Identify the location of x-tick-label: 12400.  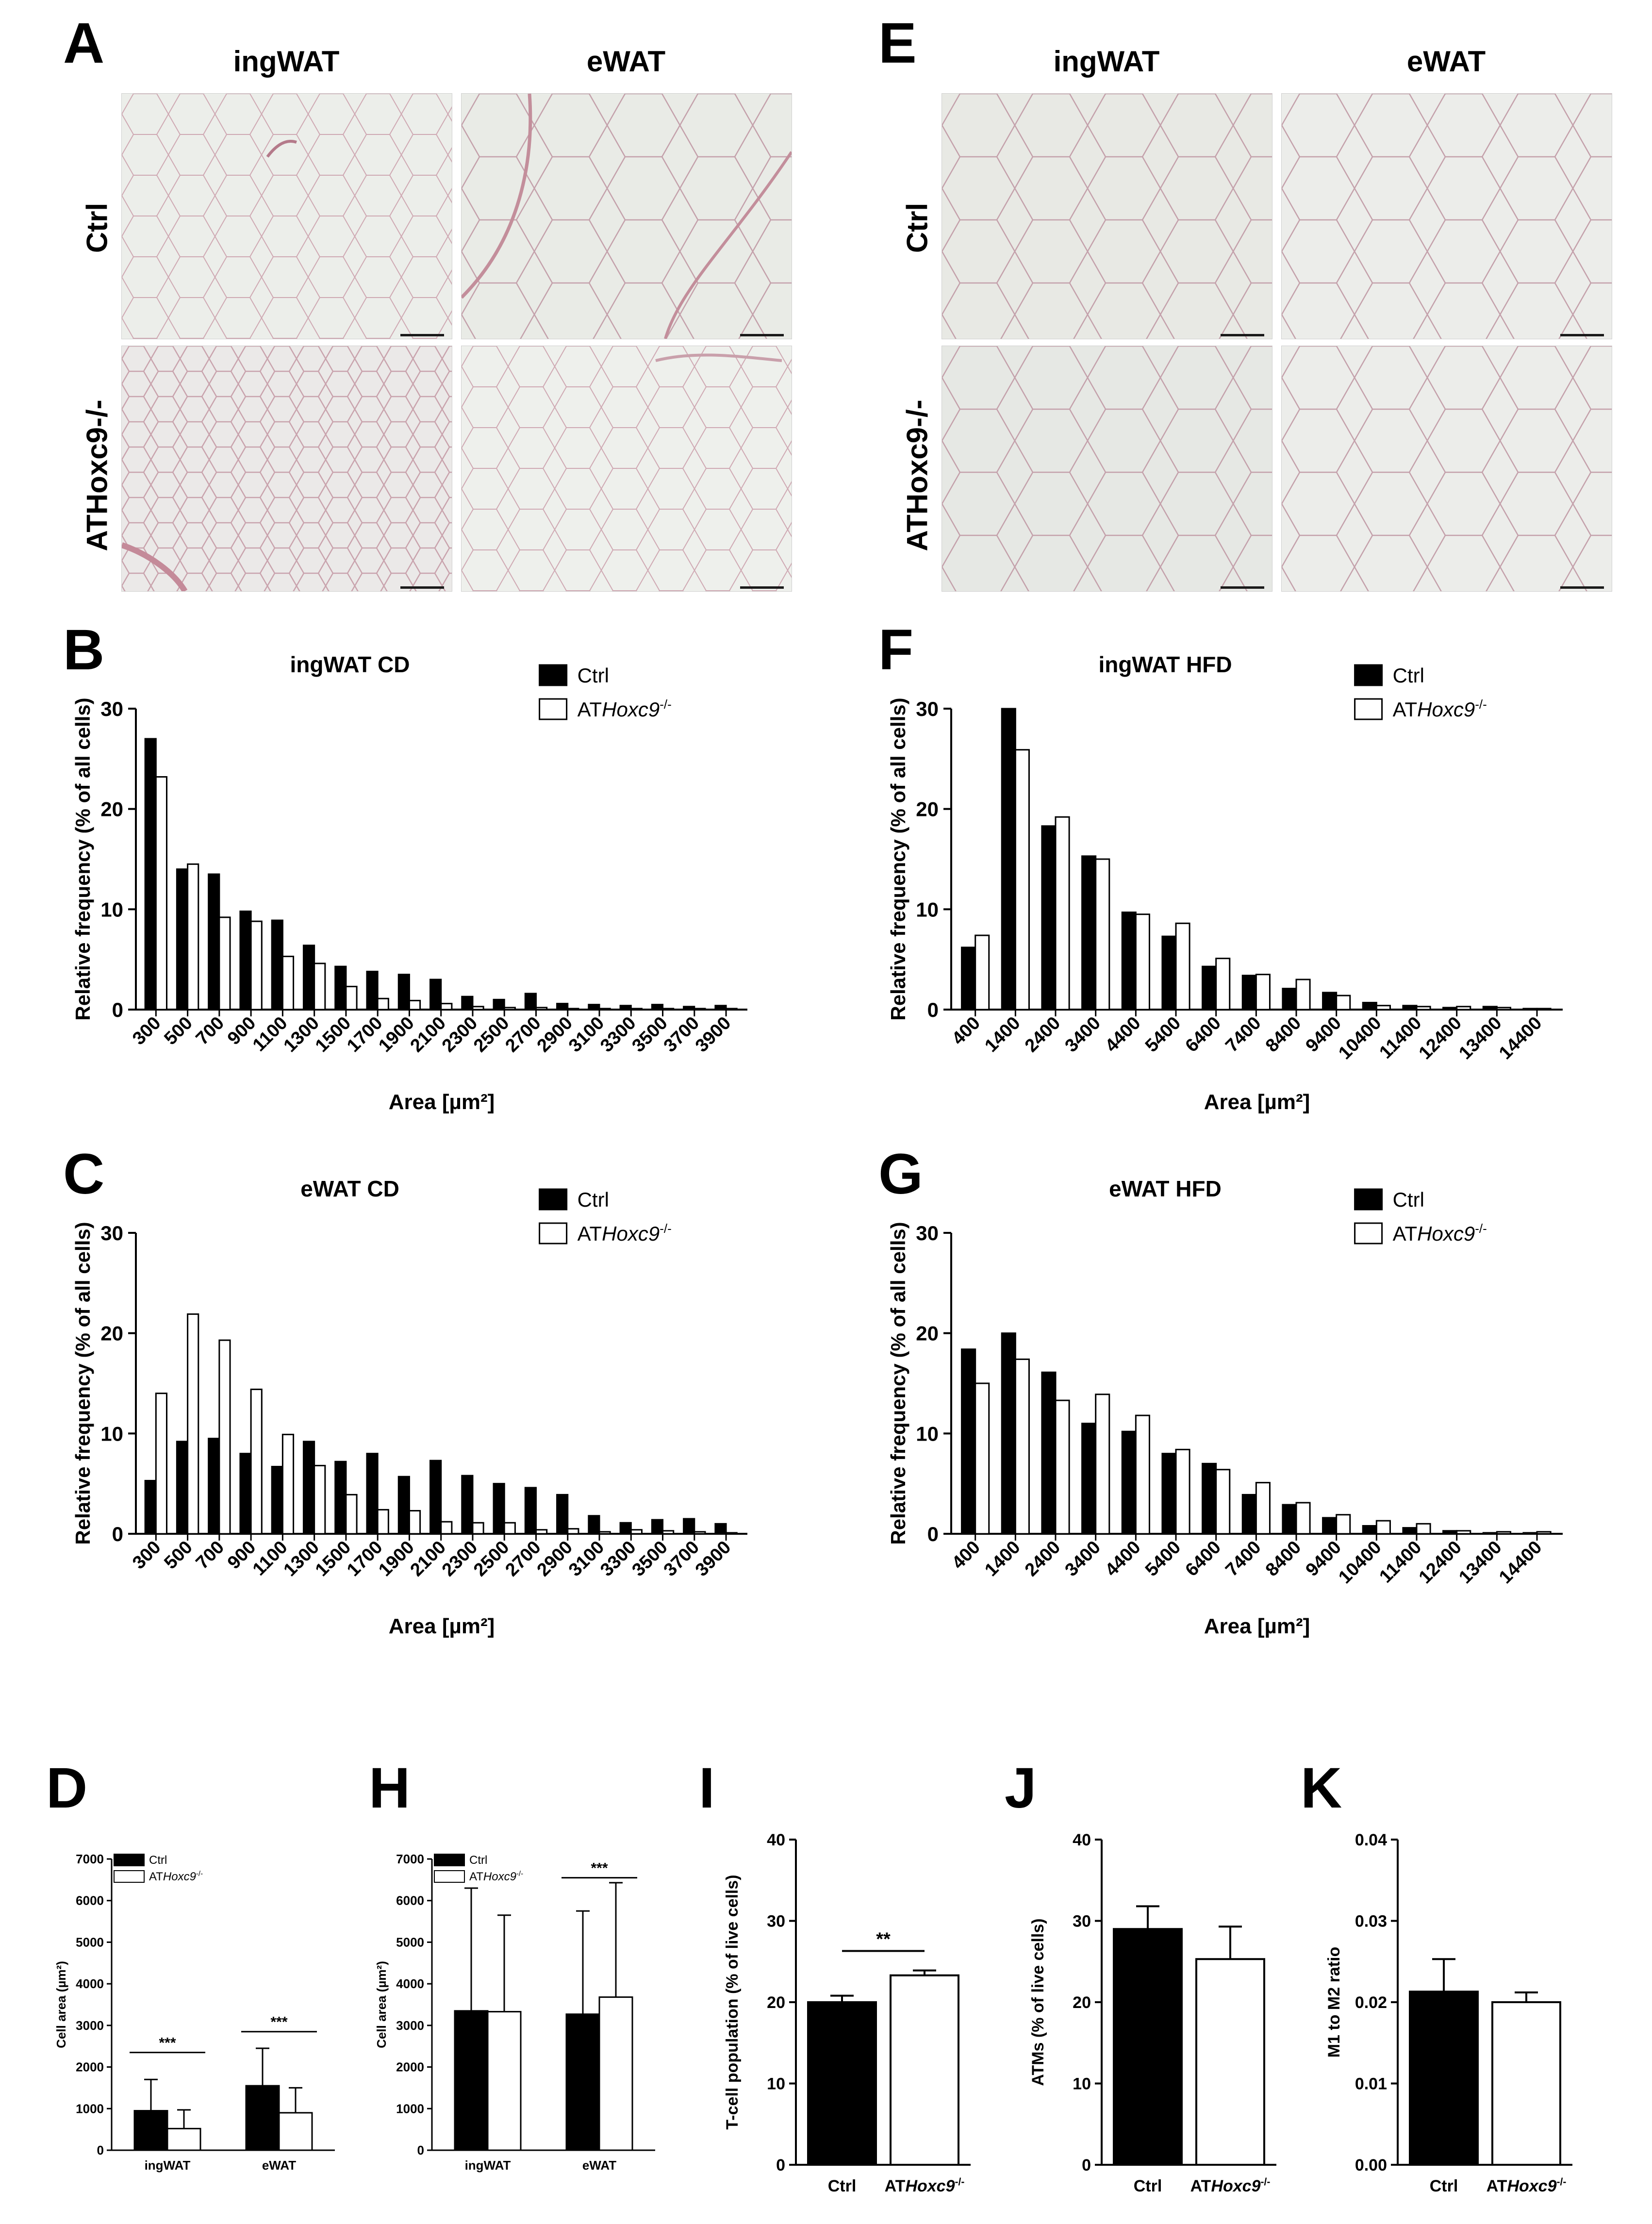
(1440, 1562).